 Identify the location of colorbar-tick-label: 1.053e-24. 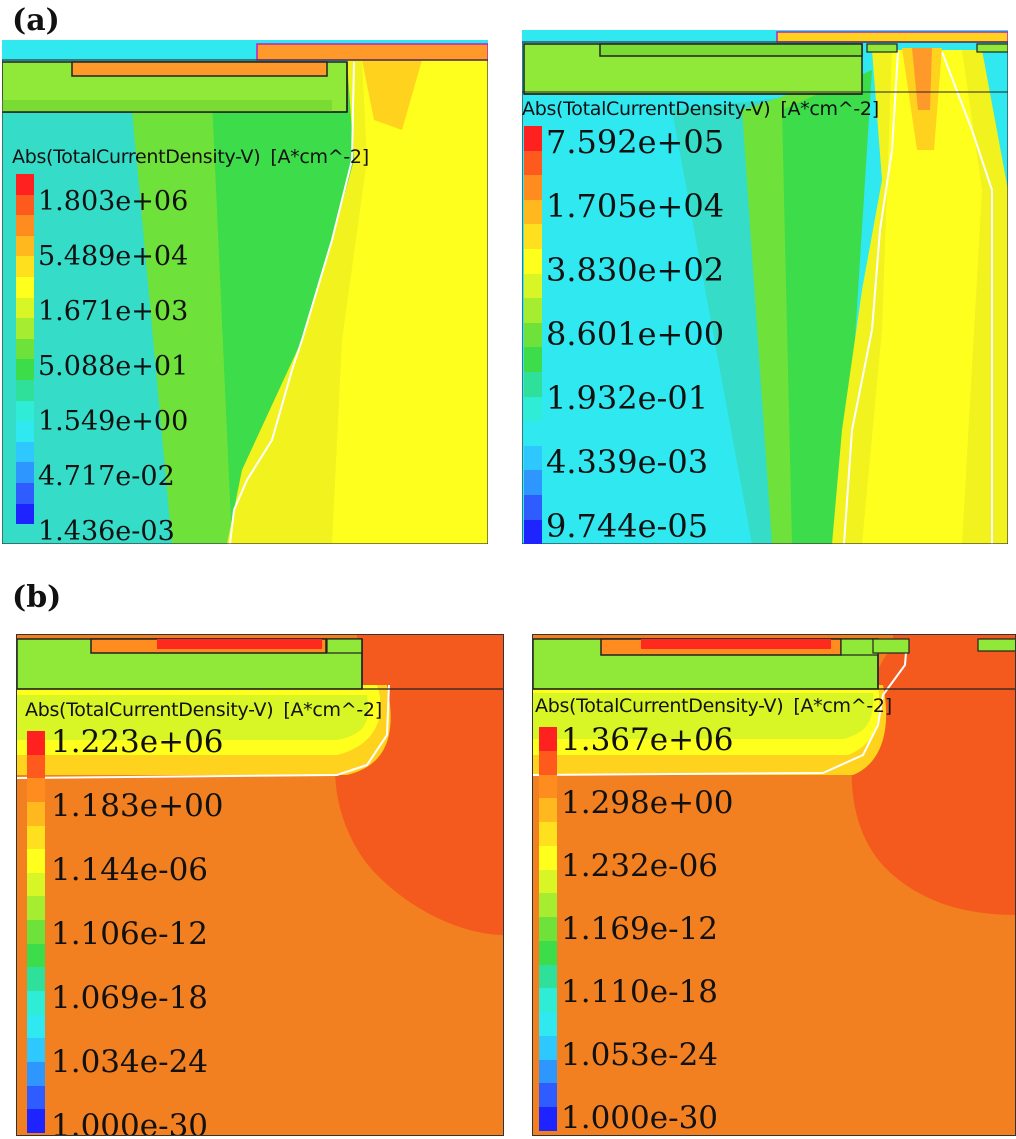
(640, 1055).